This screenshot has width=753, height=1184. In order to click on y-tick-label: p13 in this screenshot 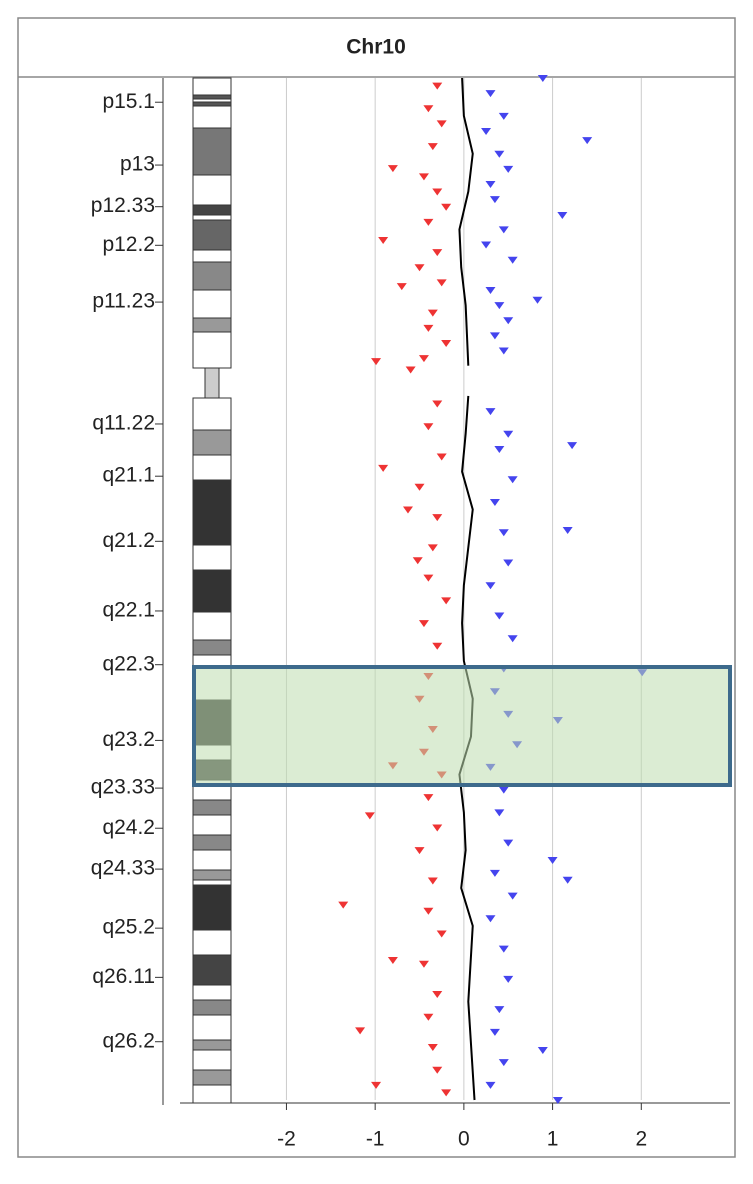, I will do `click(137, 164)`.